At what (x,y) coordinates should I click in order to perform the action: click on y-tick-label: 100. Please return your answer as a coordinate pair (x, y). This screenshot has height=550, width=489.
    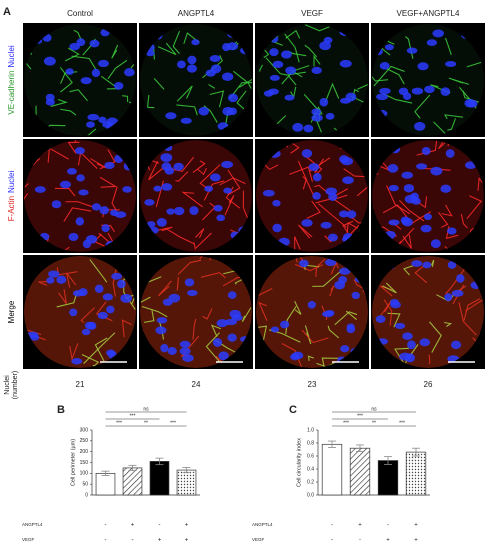
    Looking at the image, I should click on (84, 474).